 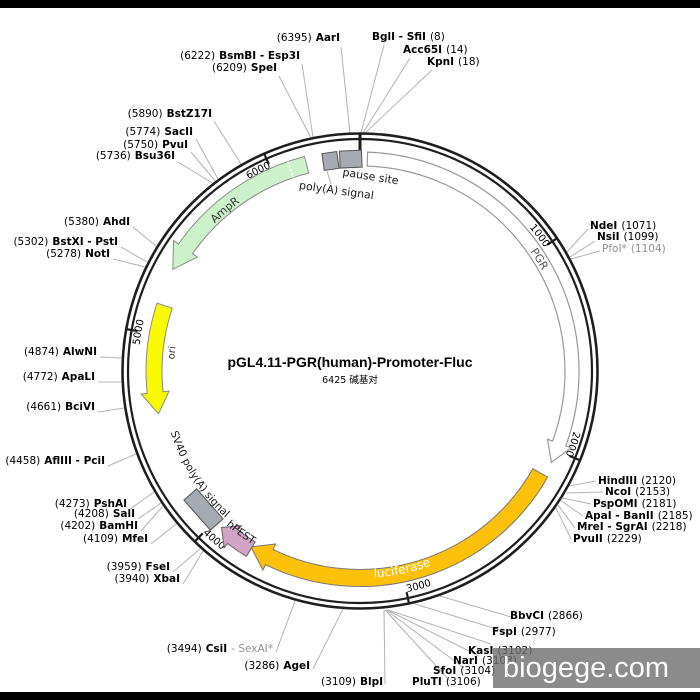 What do you see at coordinates (352, 682) in the screenshot?
I see `site-label-blpi: (3109) BlpI` at bounding box center [352, 682].